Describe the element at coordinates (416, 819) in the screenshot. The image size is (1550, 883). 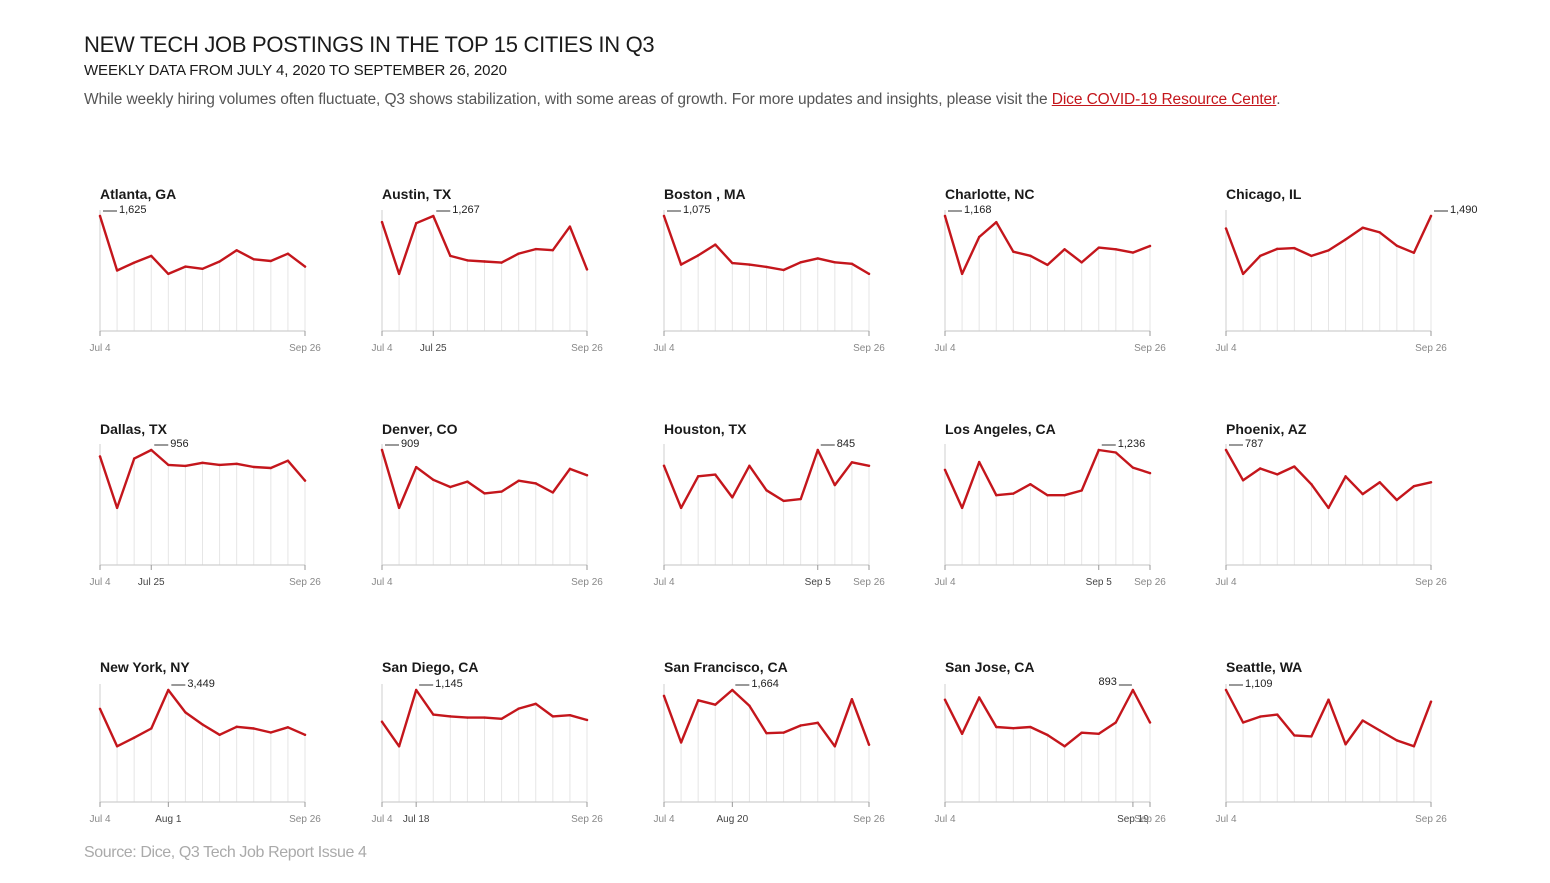
I see `x-tick-label: Jul 18` at that location.